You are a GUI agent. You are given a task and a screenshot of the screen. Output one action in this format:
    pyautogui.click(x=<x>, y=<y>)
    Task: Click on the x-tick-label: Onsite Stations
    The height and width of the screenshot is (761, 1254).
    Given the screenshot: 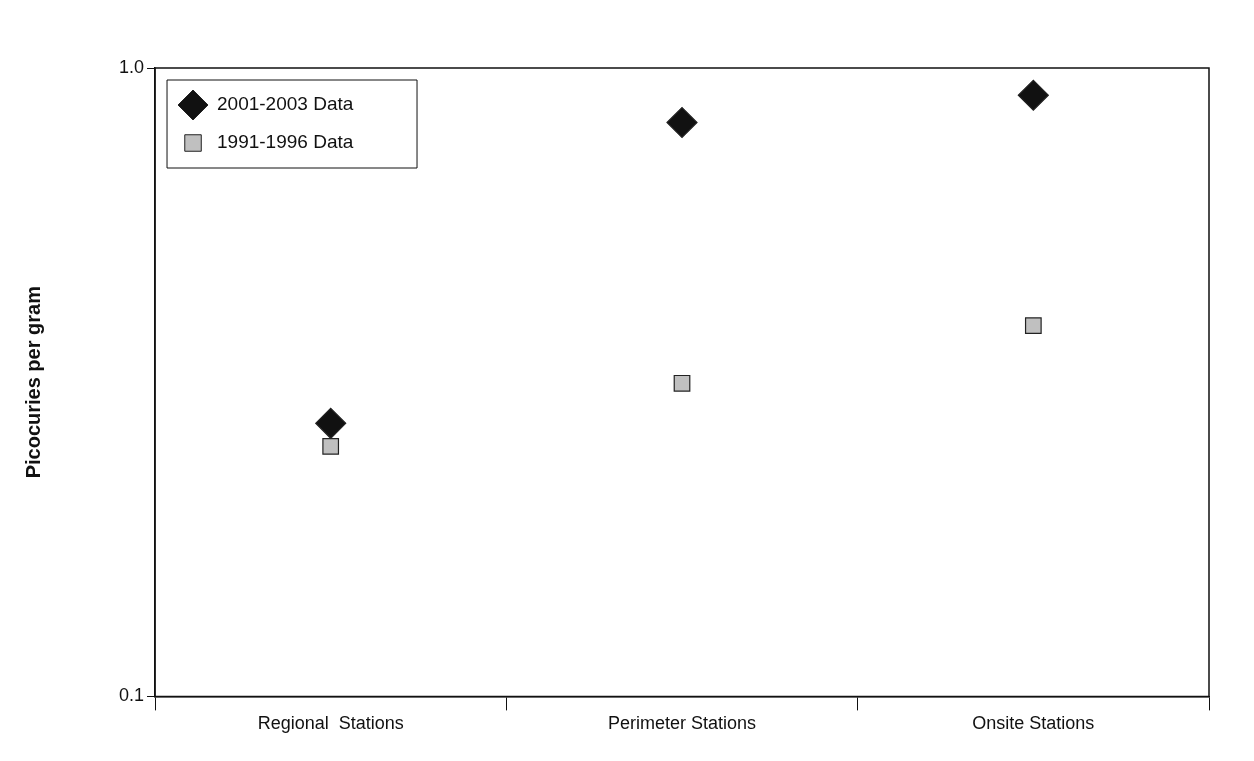 What is the action you would take?
    pyautogui.click(x=1033, y=723)
    